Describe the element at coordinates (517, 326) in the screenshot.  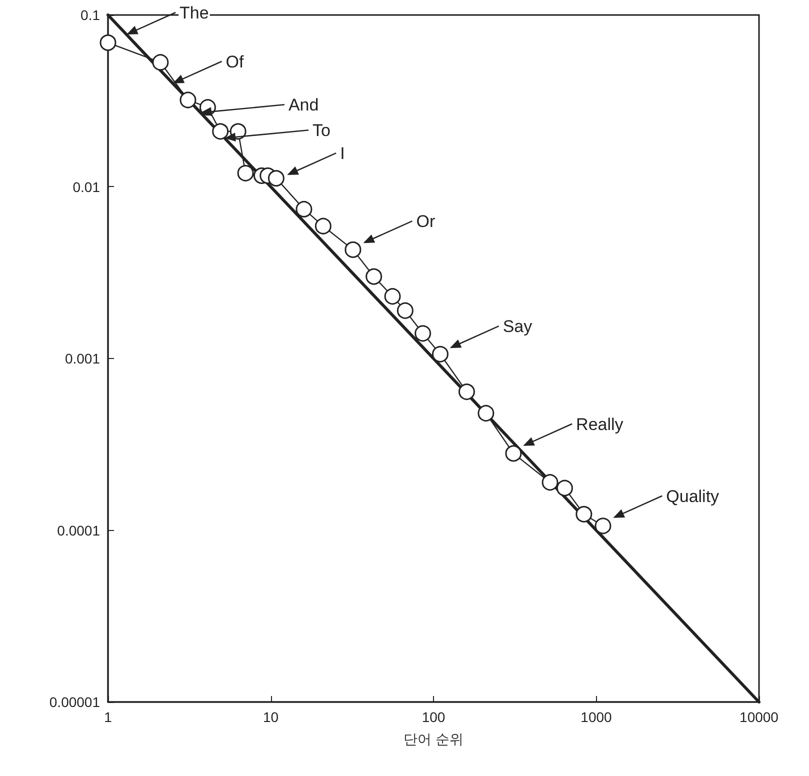
I see `annotation: Say` at that location.